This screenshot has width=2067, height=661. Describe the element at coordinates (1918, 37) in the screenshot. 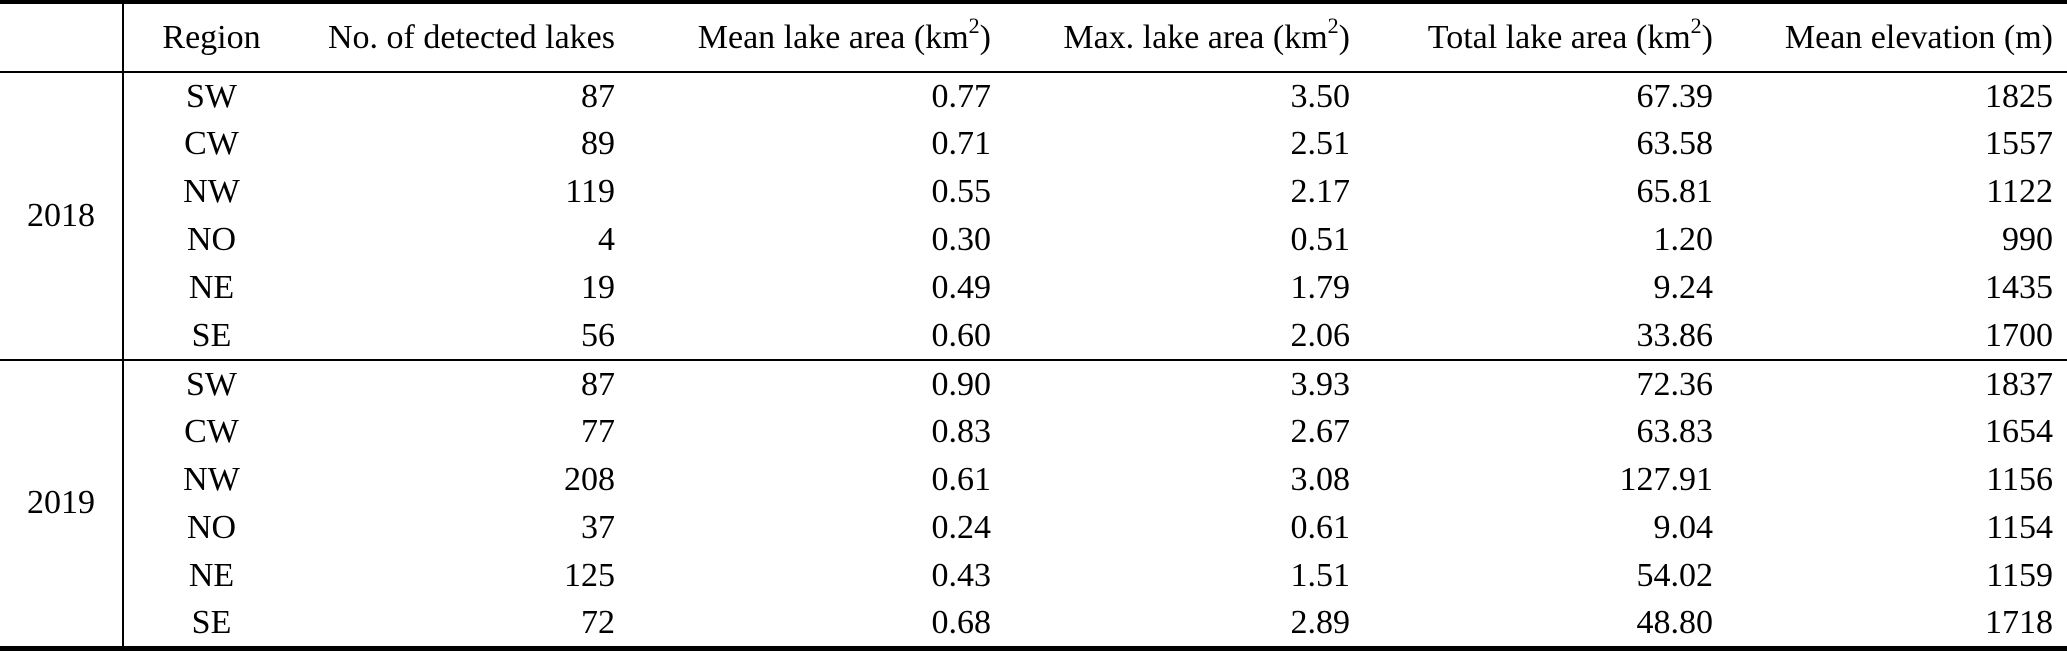

I see `header-cell-mean-elevation: Mean elevation (m)` at that location.